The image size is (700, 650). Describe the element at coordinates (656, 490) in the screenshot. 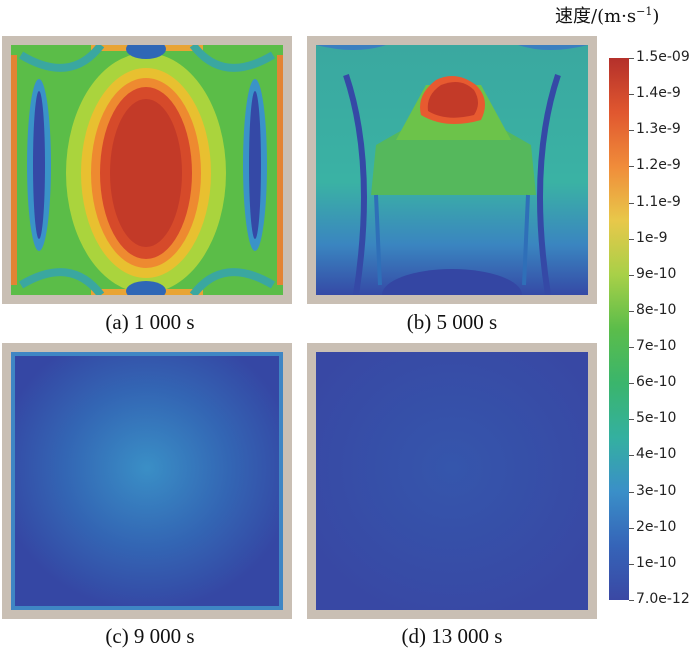

I see `colorbar-label: 3e-10` at that location.